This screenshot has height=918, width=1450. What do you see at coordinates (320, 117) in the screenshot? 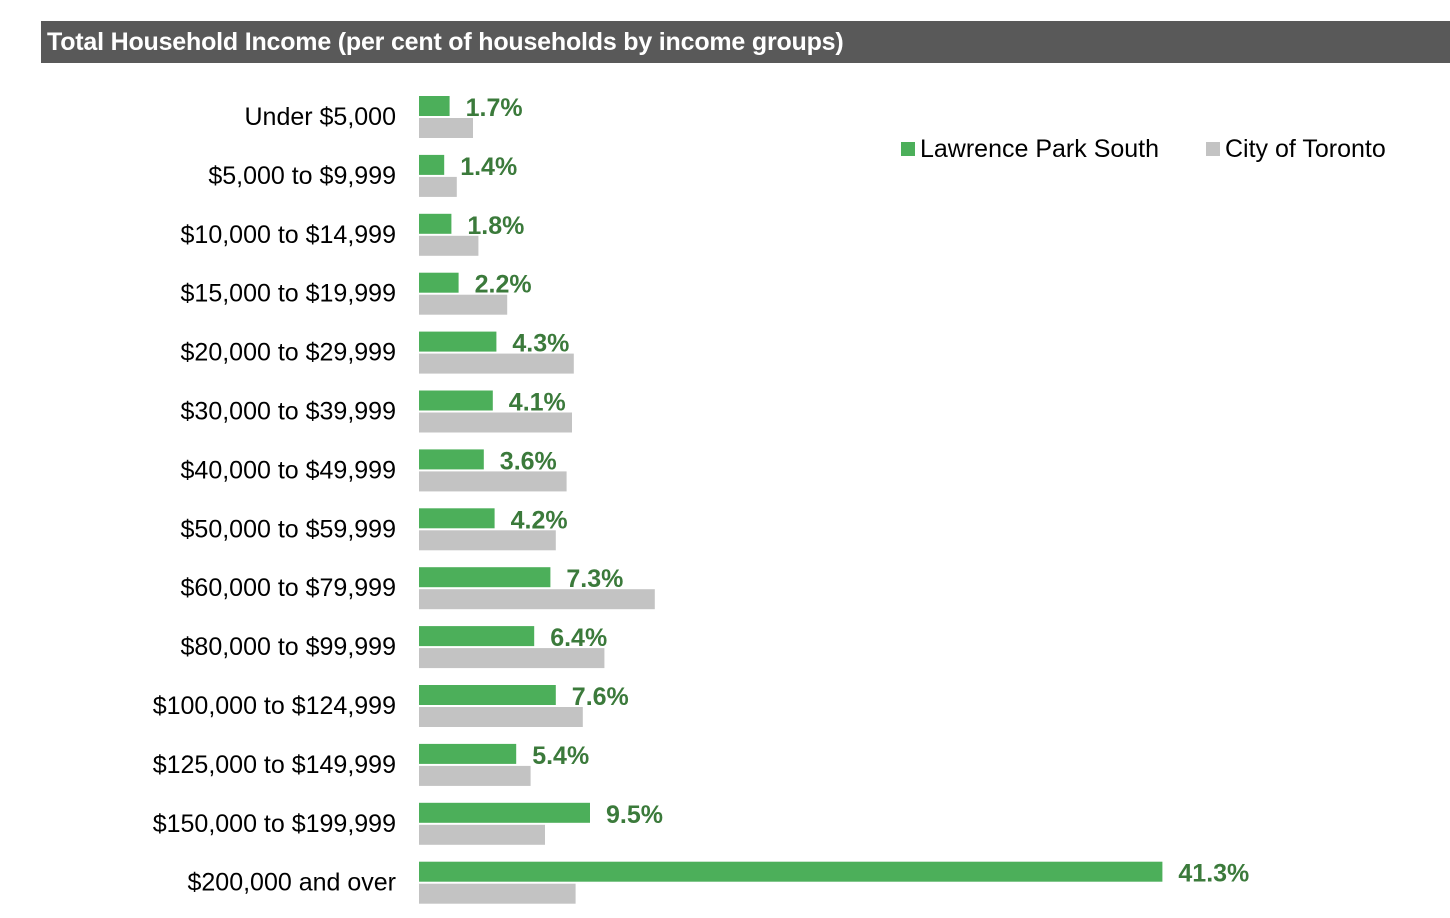
I see `category-label-under-5-000: Under $5,000` at bounding box center [320, 117].